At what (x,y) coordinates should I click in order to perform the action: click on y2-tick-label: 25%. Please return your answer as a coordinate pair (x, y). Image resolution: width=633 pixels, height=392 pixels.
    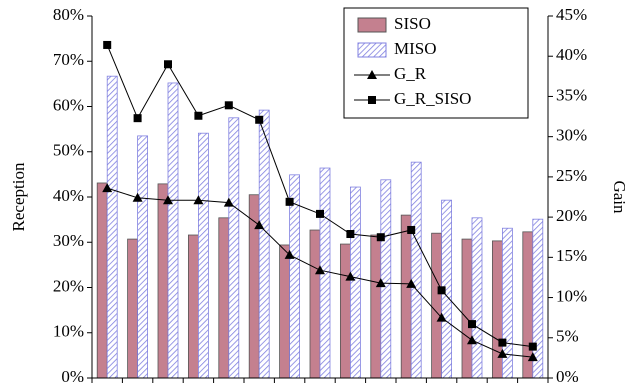
    Looking at the image, I should click on (571, 175).